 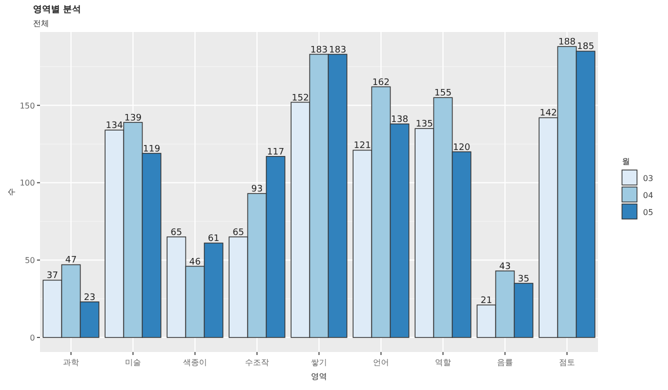 I want to click on x-tick-label: 점토, so click(x=567, y=362).